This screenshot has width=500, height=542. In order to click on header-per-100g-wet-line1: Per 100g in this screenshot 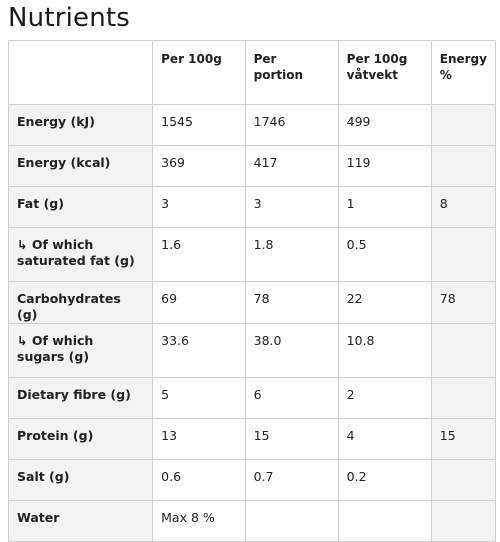, I will do `click(377, 59)`.